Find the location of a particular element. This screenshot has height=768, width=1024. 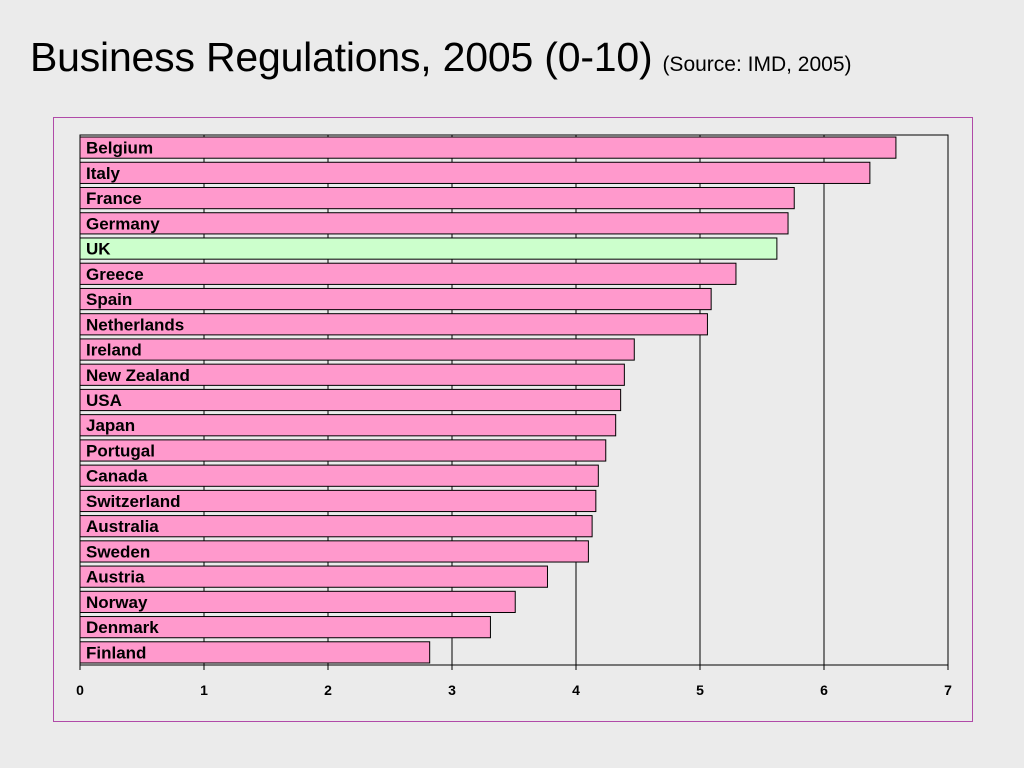

bar-uk is located at coordinates (428, 248).